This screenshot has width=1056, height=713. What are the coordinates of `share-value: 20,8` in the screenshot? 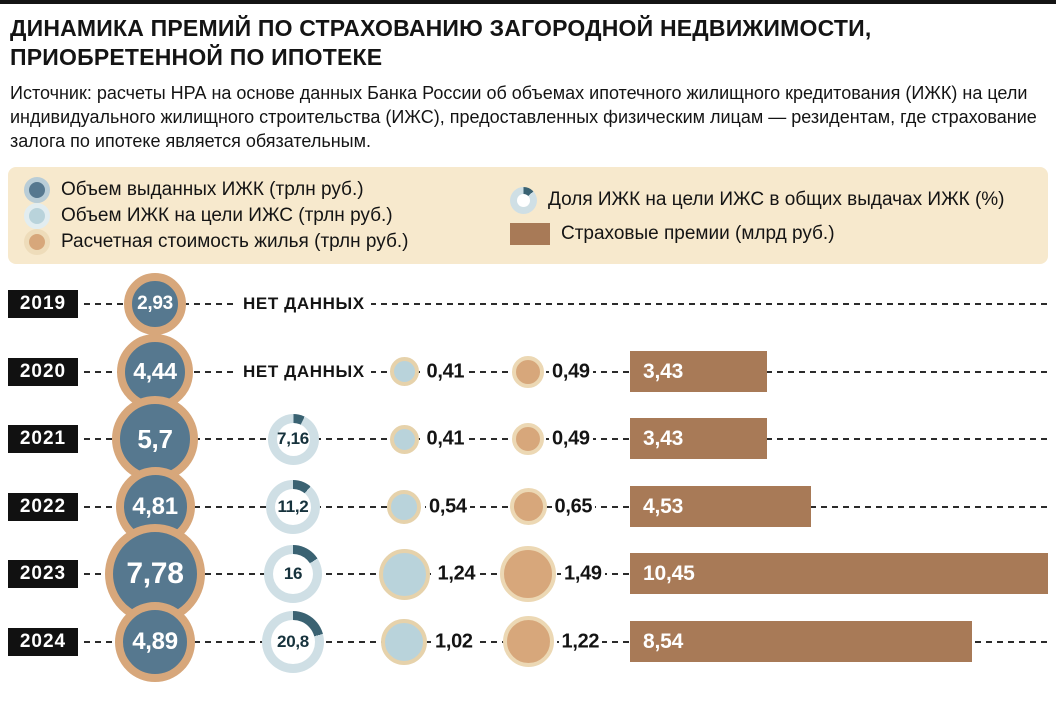 It's located at (293, 641).